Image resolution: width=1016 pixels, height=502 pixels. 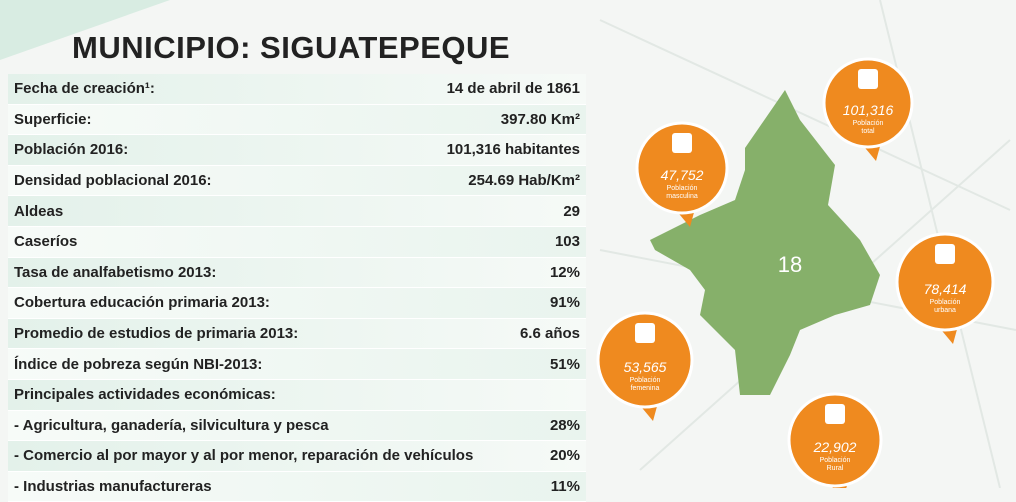 I want to click on title: MUNICIPIO: SIGUATEPEQUE, so click(x=291, y=47).